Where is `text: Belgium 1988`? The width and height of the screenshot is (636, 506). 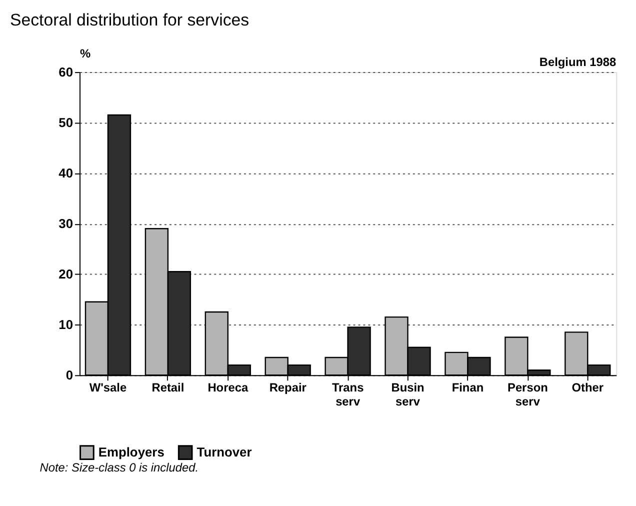 text: Belgium 1988 is located at coordinates (577, 62).